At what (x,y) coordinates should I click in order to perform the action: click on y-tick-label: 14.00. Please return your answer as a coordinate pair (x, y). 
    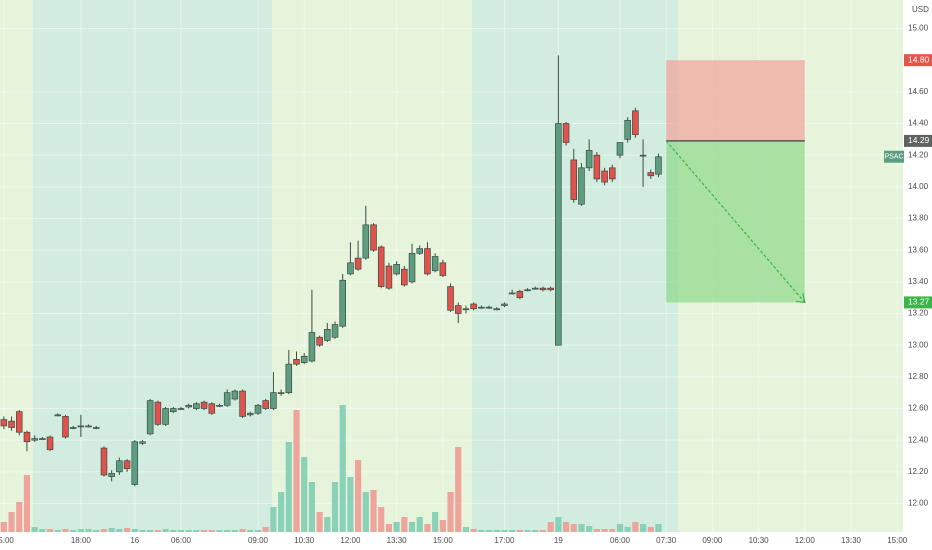
    Looking at the image, I should click on (918, 186).